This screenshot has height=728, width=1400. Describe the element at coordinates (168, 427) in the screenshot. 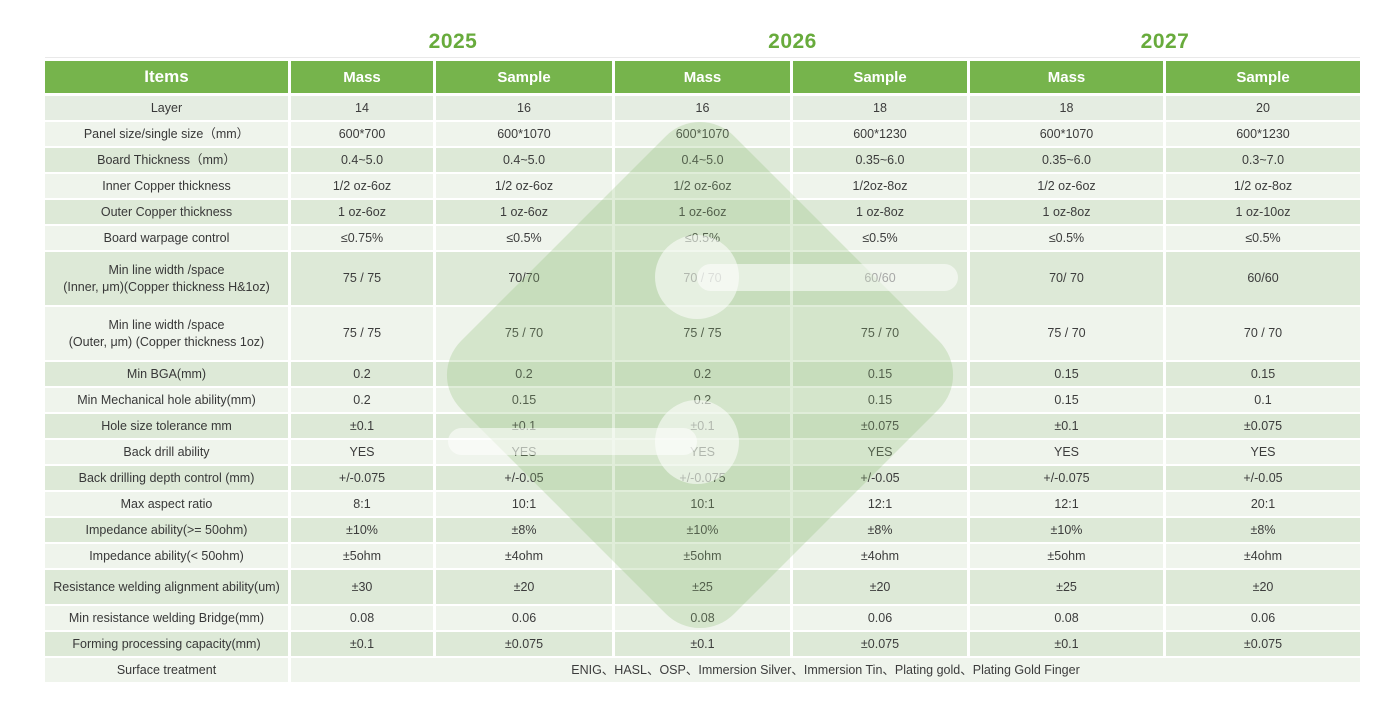

I see `row-label: Hole size tolerance mm` at that location.